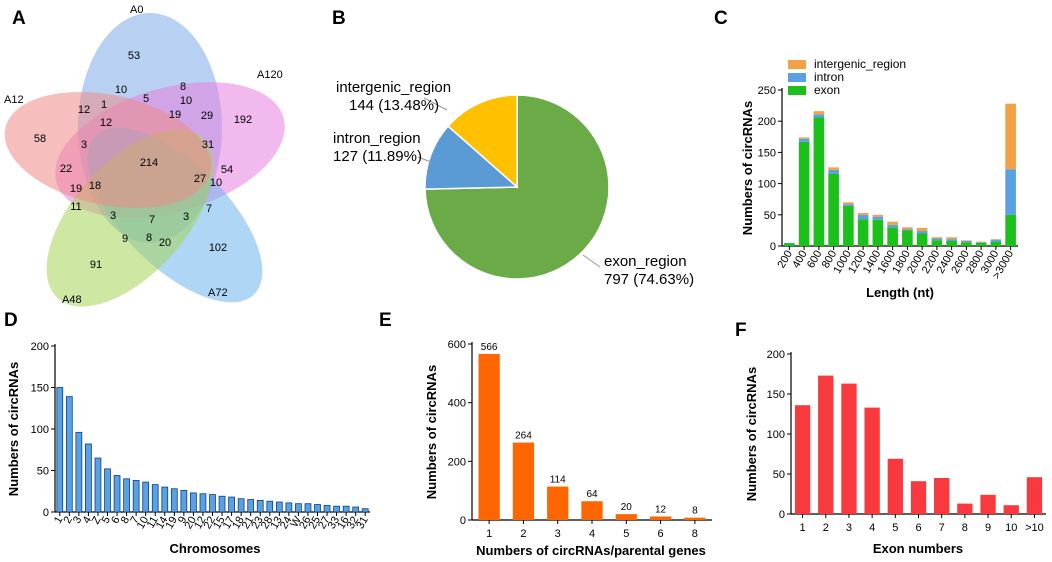 The width and height of the screenshot is (1052, 562). What do you see at coordinates (72, 300) in the screenshot?
I see `venn-label-a48: A48` at bounding box center [72, 300].